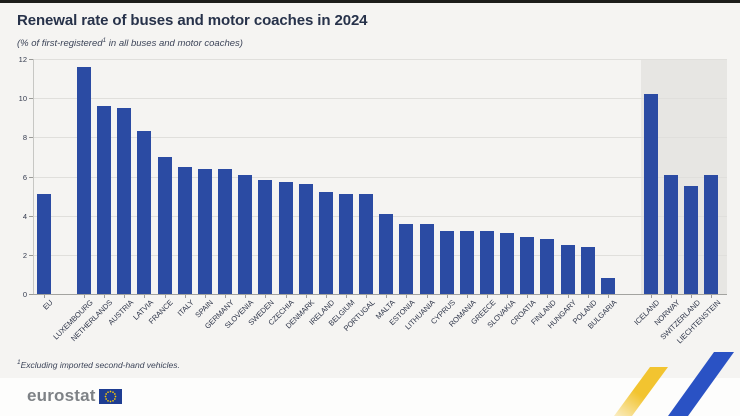 This screenshot has height=416, width=740. I want to click on y-axis-label: 12, so click(22, 59).